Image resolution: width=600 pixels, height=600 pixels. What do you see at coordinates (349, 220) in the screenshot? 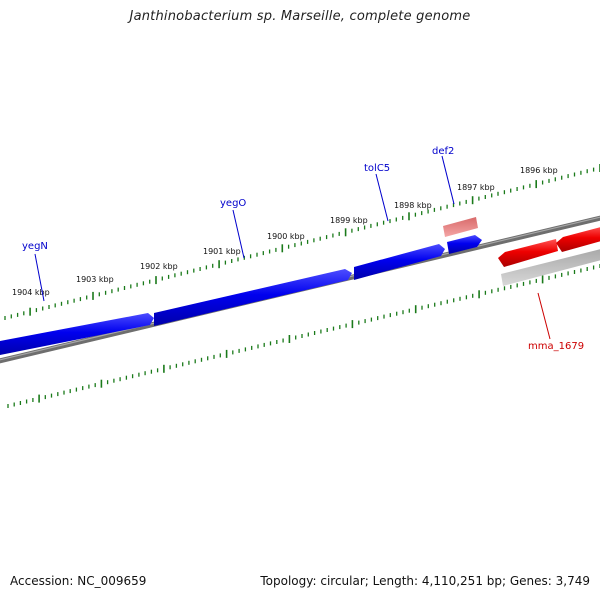
I see `ruler-label-1899: 1899 kbp` at bounding box center [349, 220].